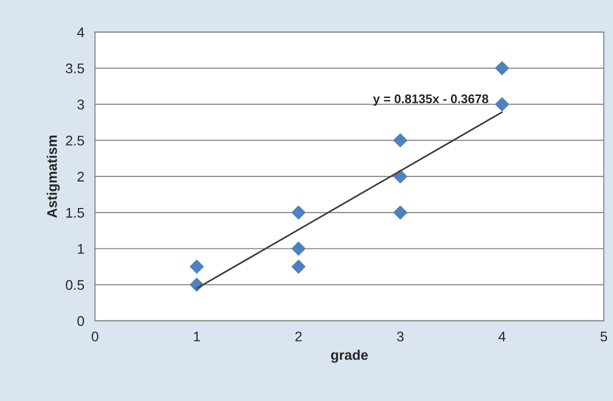 The height and width of the screenshot is (401, 613). What do you see at coordinates (349, 356) in the screenshot?
I see `x-axis-title: grade` at bounding box center [349, 356].